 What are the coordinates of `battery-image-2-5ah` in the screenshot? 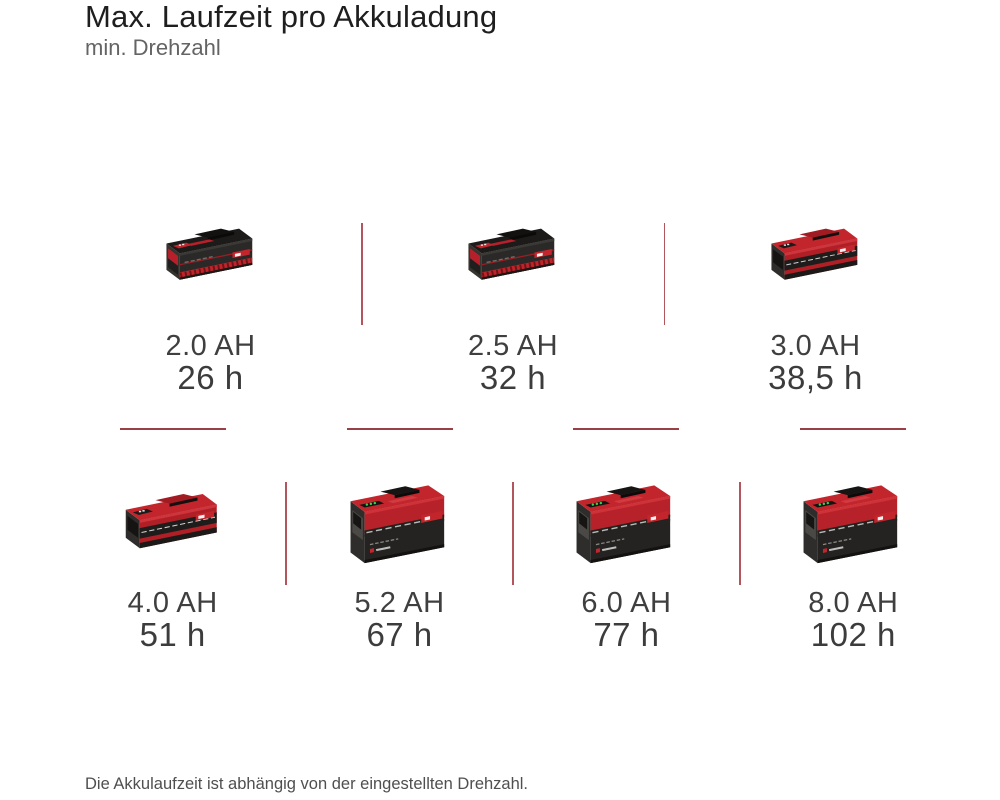 It's located at (513, 255).